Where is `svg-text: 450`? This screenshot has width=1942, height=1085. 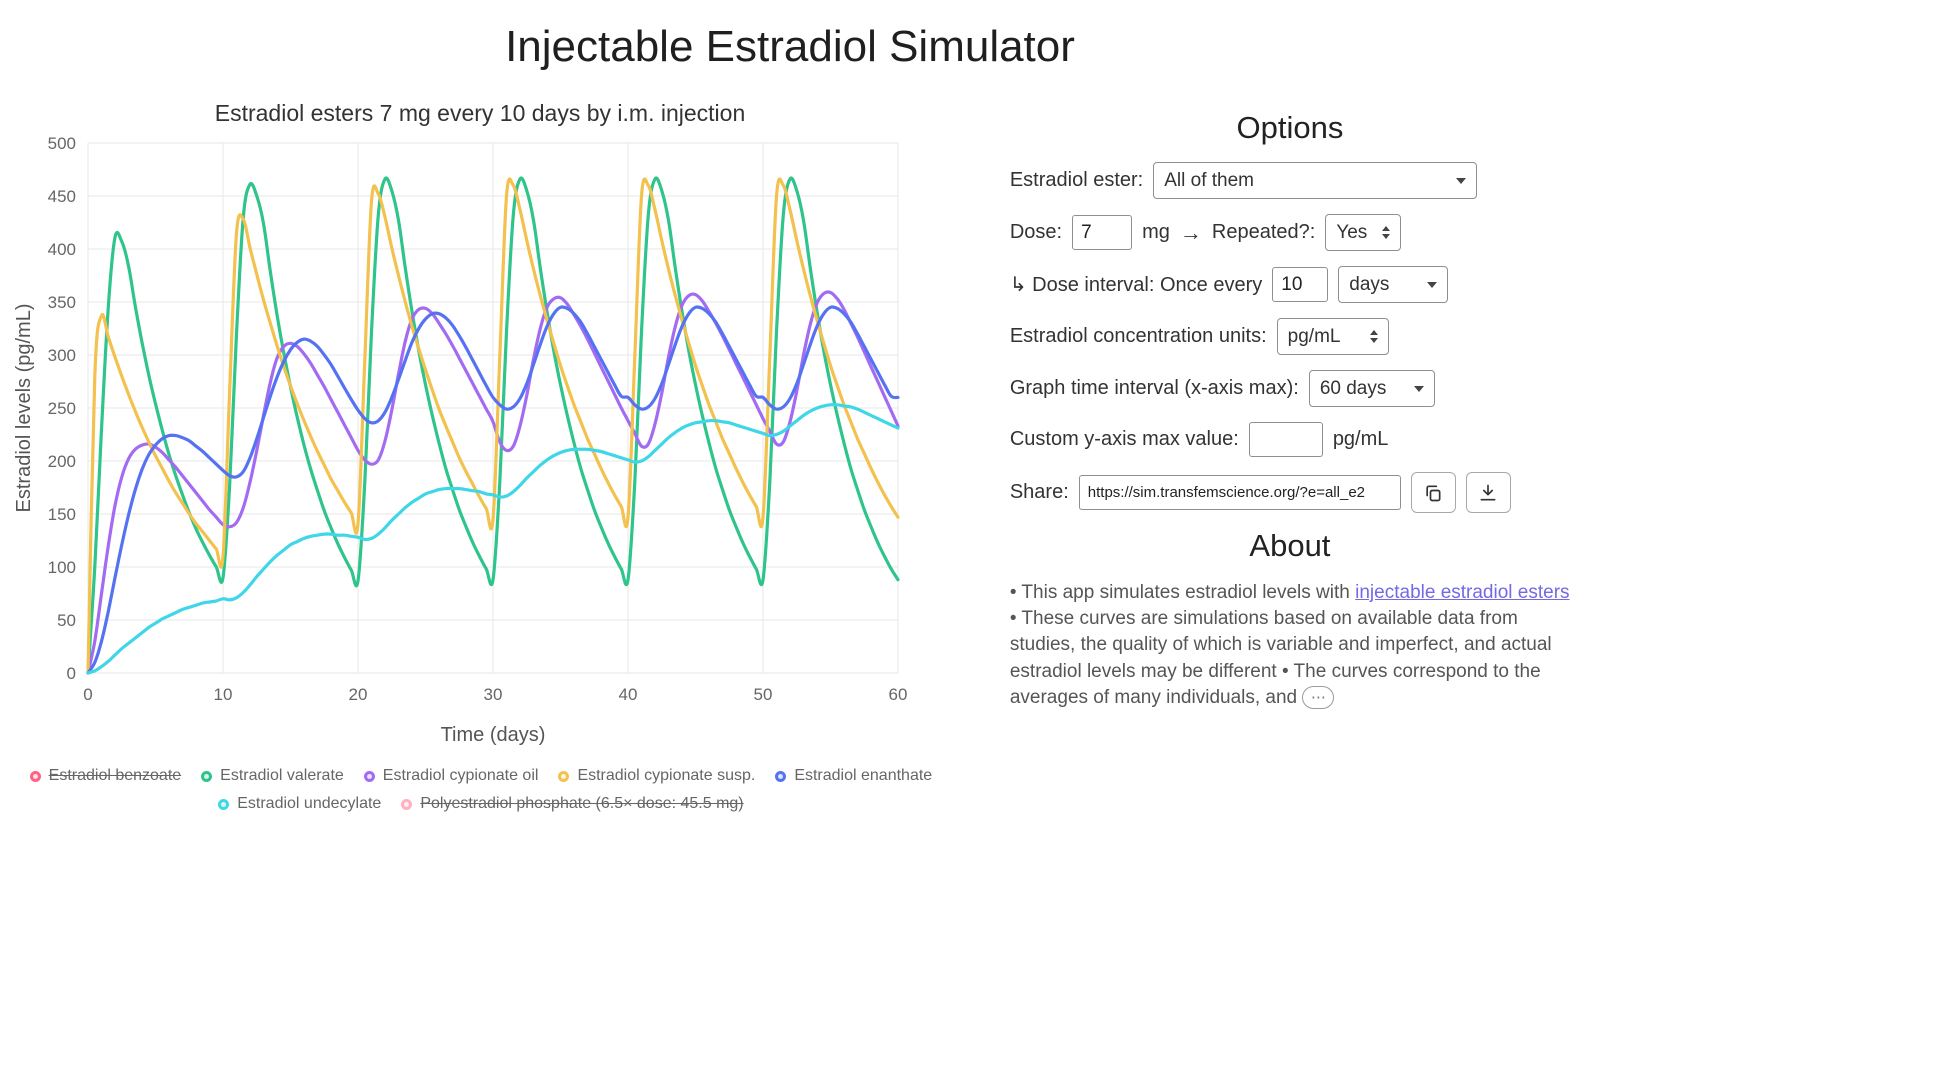 svg-text: 450 is located at coordinates (62, 196).